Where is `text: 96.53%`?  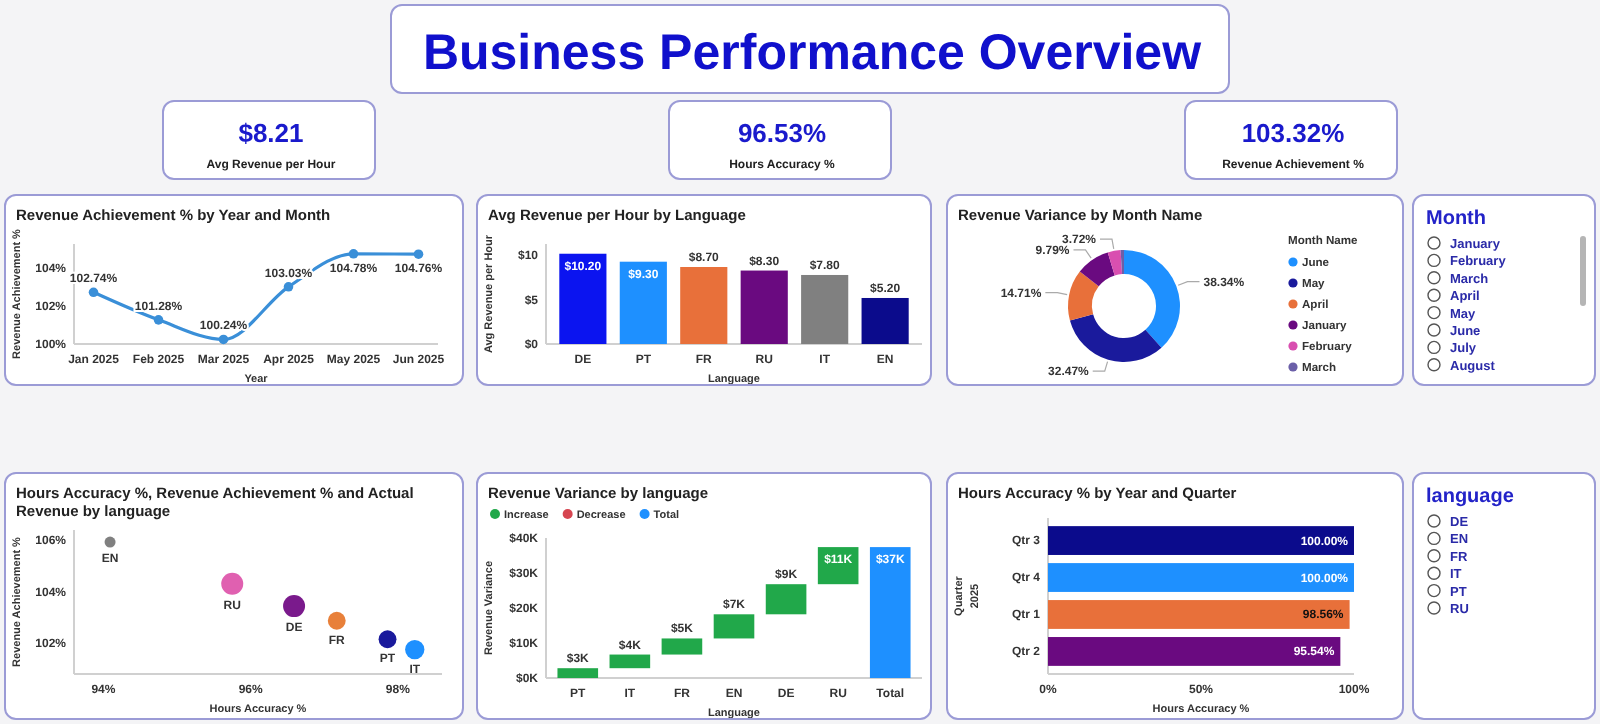
text: 96.53% is located at coordinates (782, 133).